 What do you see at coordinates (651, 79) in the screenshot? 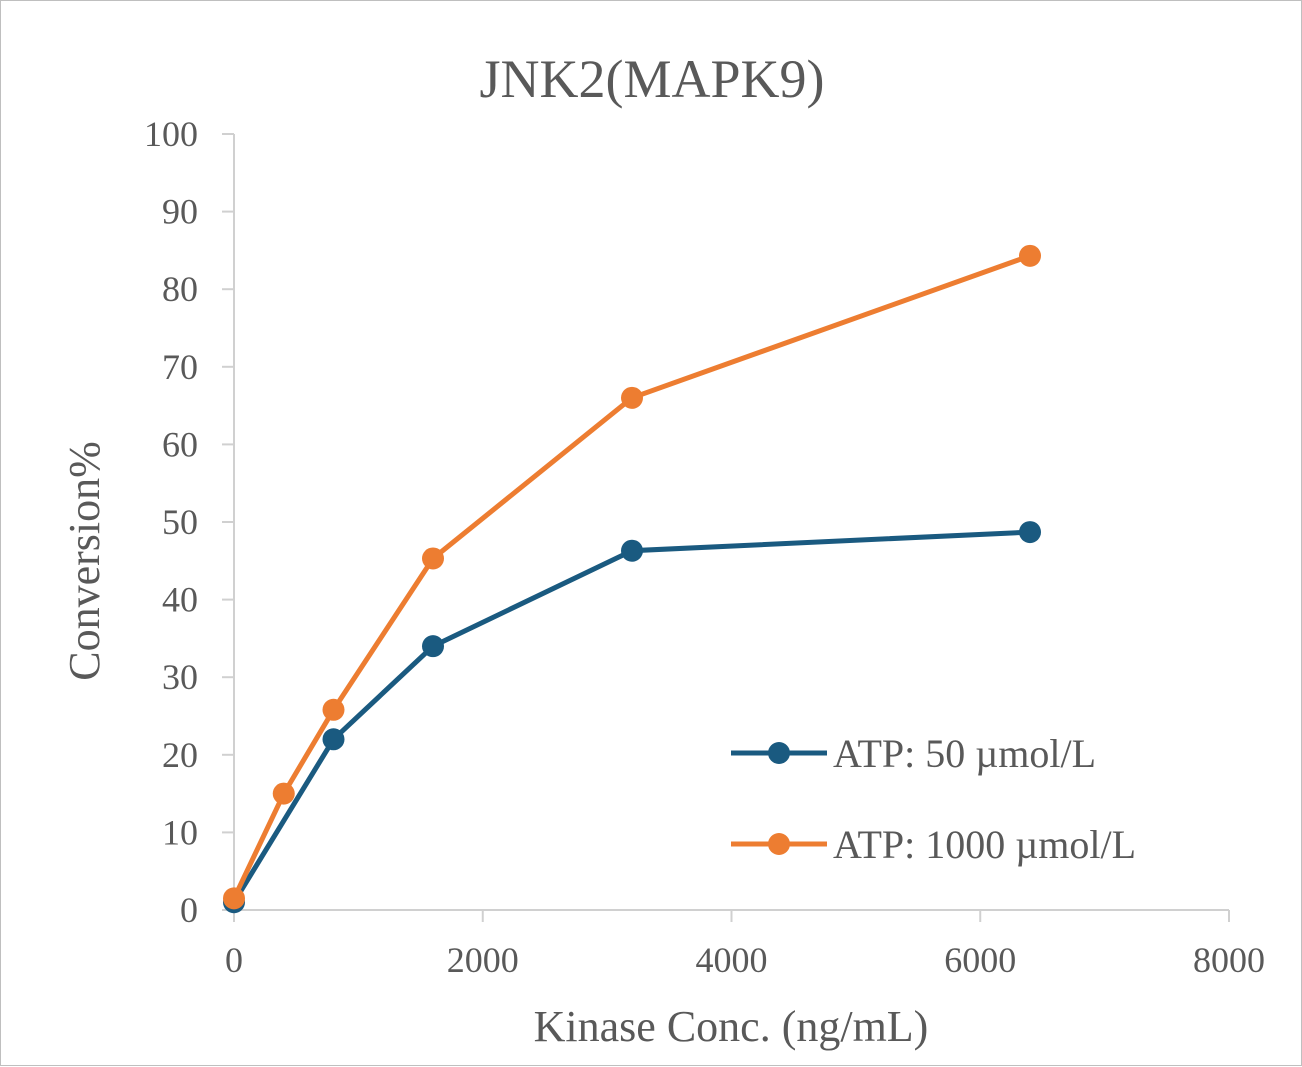
I see `chart-title: JNK2(MAPK9)` at bounding box center [651, 79].